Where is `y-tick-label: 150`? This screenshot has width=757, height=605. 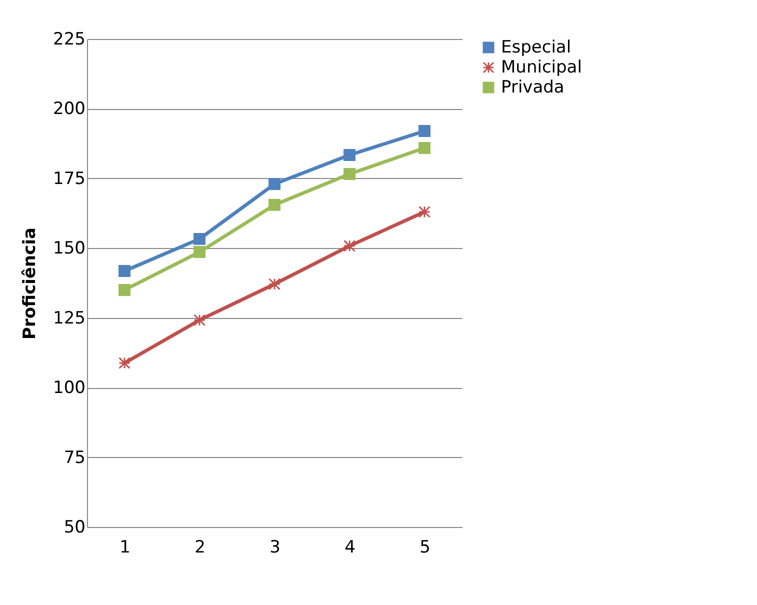 y-tick-label: 150 is located at coordinates (69, 248).